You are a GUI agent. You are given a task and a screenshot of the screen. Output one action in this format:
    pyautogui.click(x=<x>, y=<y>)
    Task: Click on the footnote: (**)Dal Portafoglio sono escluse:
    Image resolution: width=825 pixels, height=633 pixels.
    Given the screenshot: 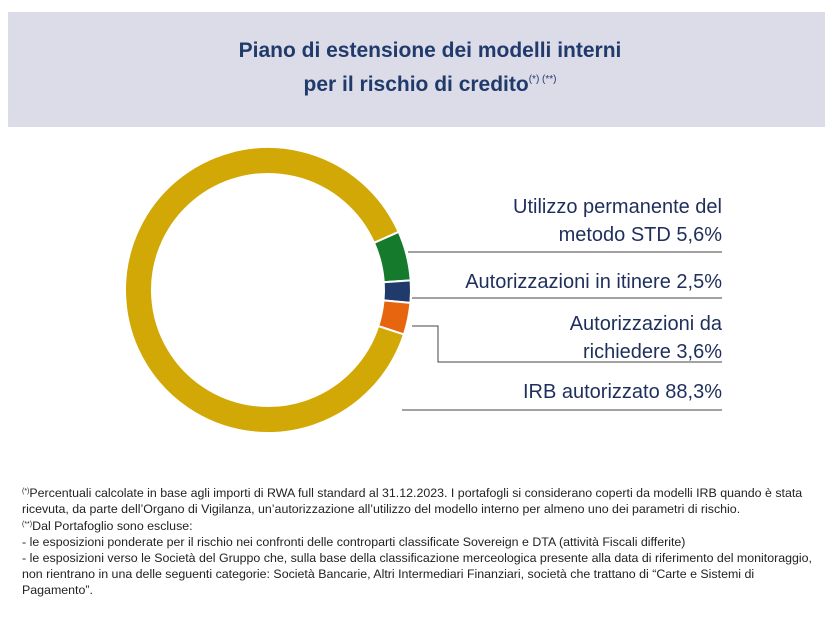 What is the action you would take?
    pyautogui.click(x=417, y=525)
    